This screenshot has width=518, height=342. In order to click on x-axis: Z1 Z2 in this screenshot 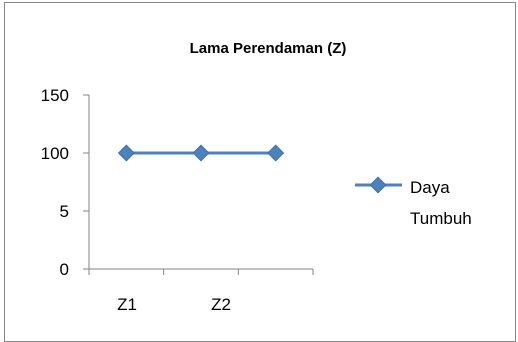, I will do `click(201, 291)`.